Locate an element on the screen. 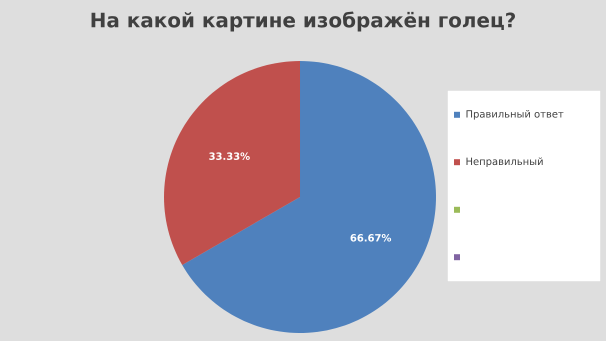 The height and width of the screenshot is (341, 606). legend-label: Правильный ответ is located at coordinates (515, 115).